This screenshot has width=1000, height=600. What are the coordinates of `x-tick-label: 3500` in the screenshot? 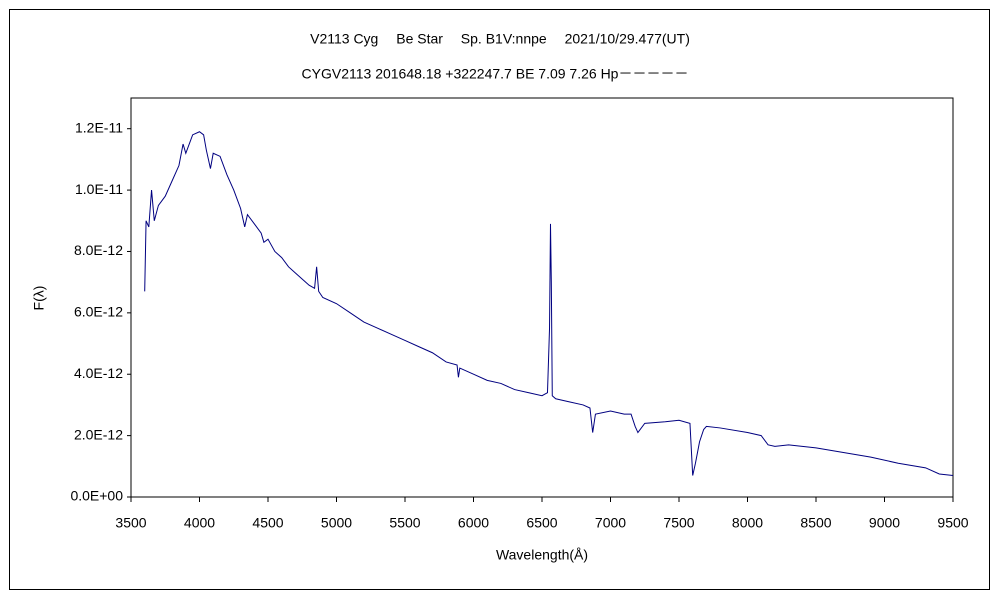 It's located at (130, 523).